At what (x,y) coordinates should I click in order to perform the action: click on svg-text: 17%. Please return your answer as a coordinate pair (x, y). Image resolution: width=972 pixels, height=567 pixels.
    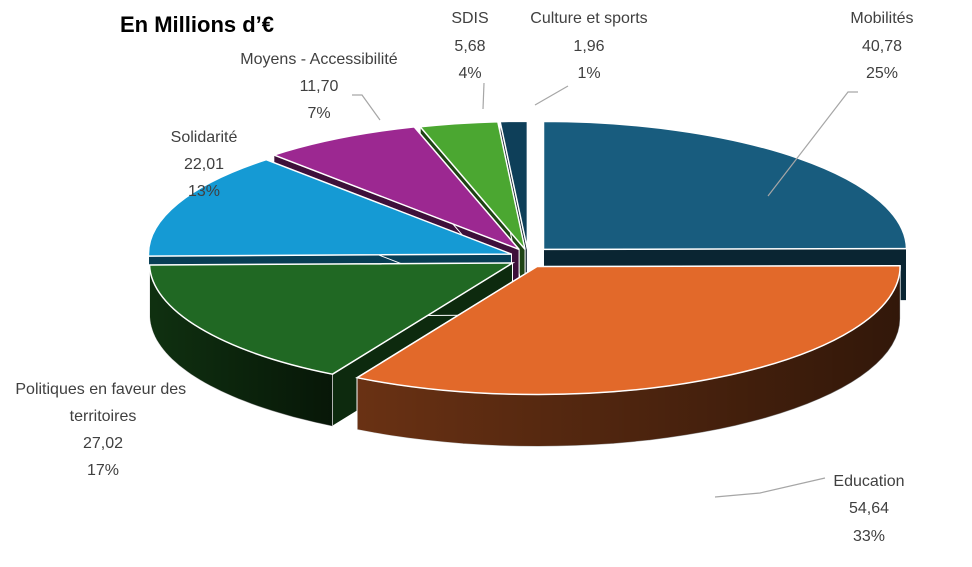
    Looking at the image, I should click on (103, 470).